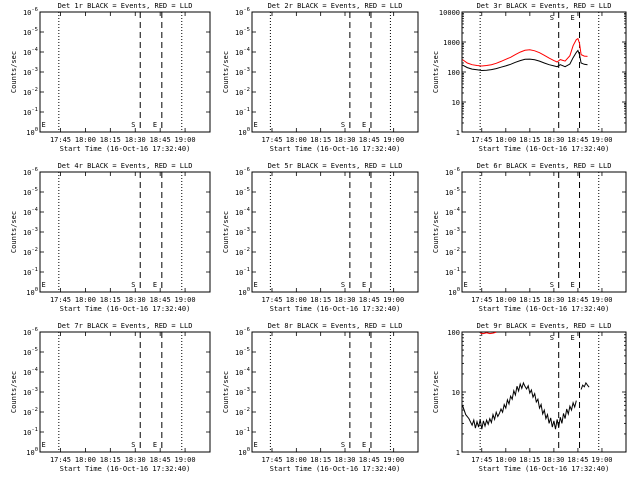 The height and width of the screenshot is (480, 640). What do you see at coordinates (30, 412) in the screenshot?
I see `y-tick-label: 10⁻²` at bounding box center [30, 412].